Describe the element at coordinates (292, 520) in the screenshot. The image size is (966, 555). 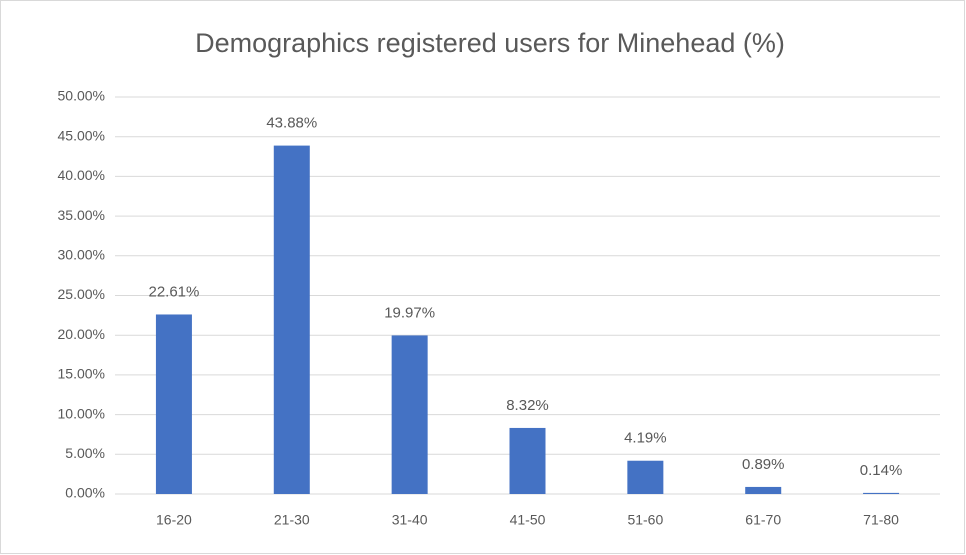
I see `x-tick-label: 21-30` at that location.